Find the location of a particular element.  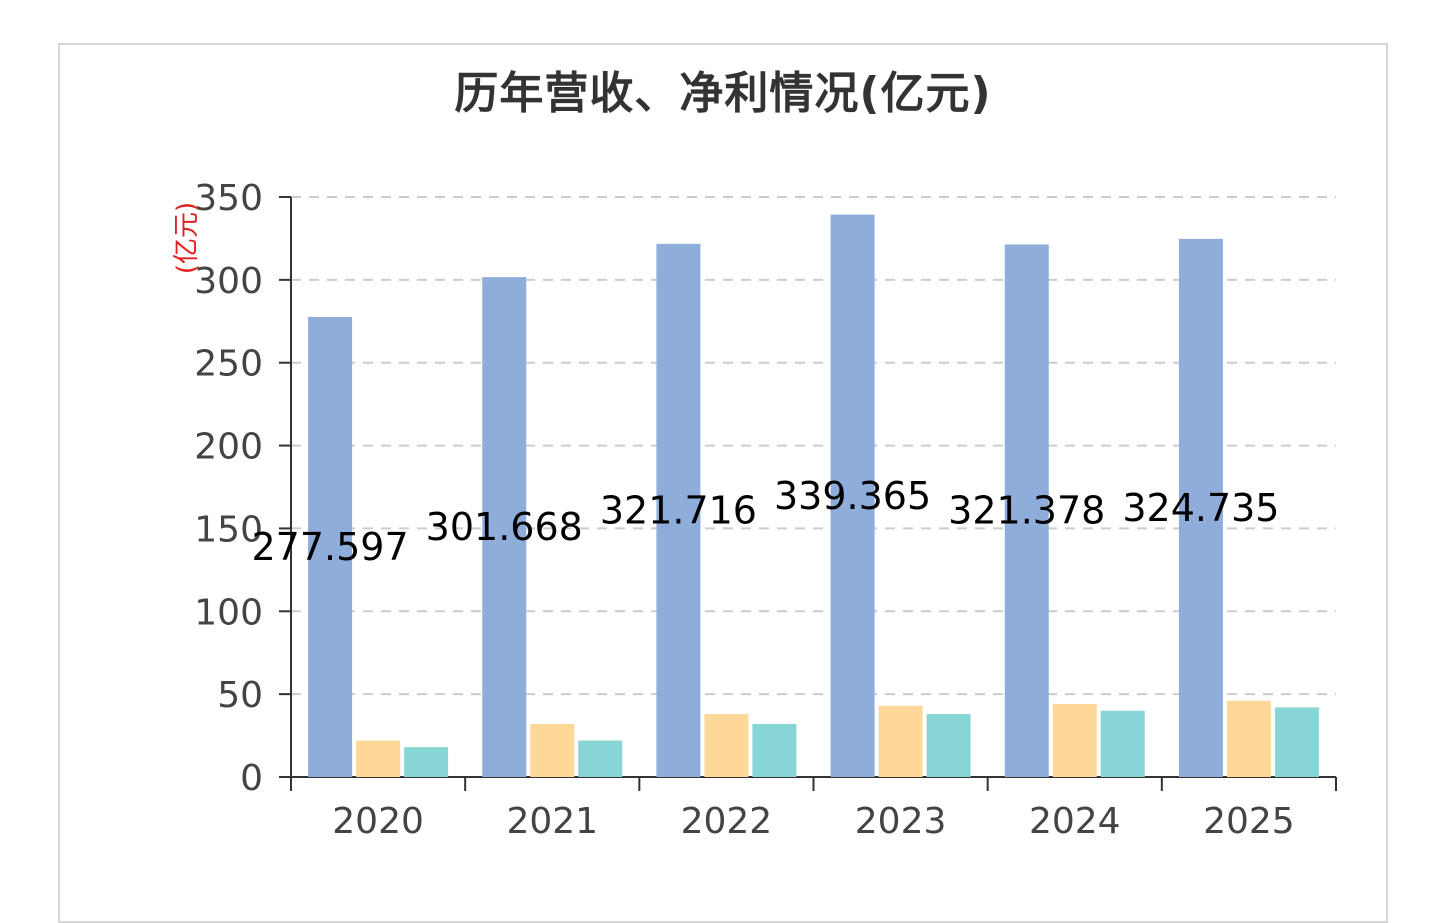

data-label: 277.597 is located at coordinates (330, 547).